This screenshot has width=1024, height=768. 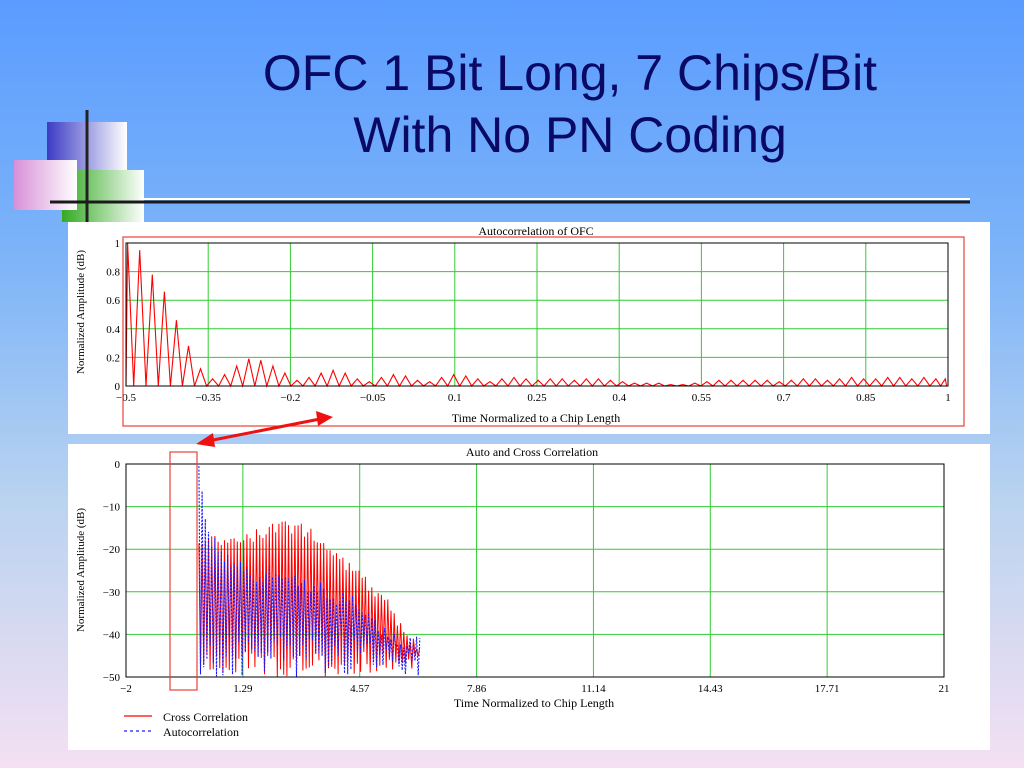 I want to click on chart1-ylabel: Normalized Amplitude (dB), so click(x=81, y=312).